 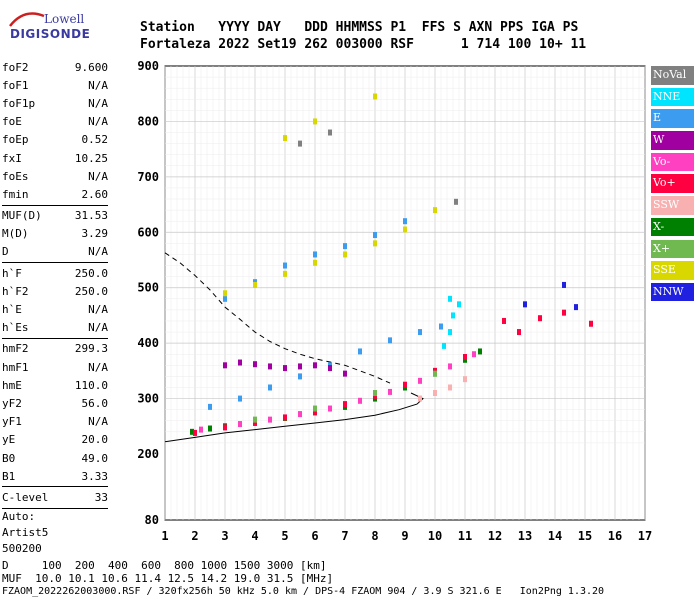 I want to click on param-row: hmF1 N/A, so click(x=55, y=367).